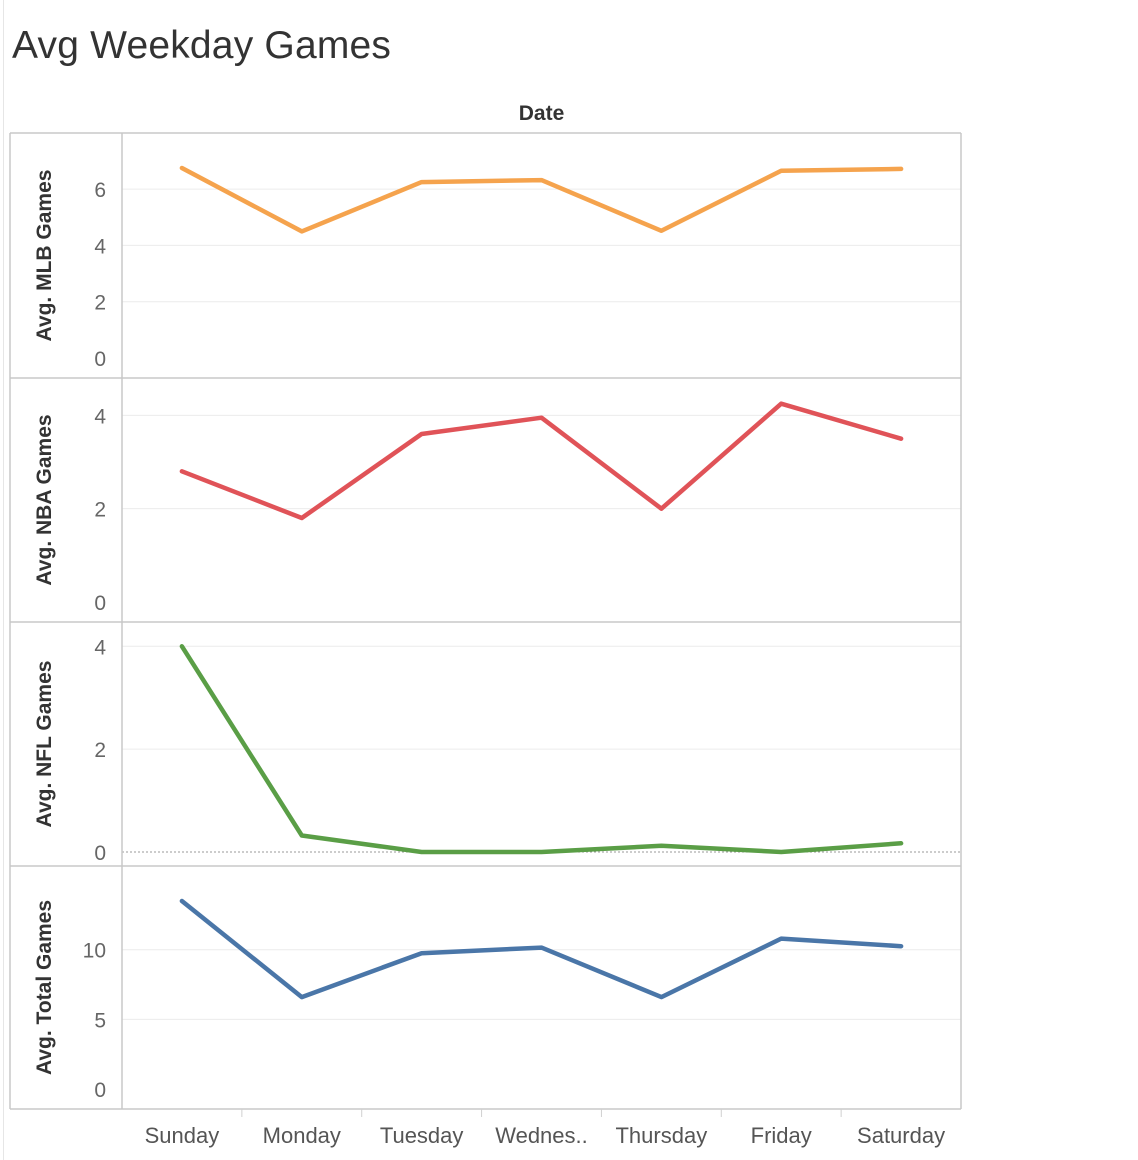 The image size is (1138, 1160). Describe the element at coordinates (781, 1135) in the screenshot. I see `x-tick-label: Friday` at that location.